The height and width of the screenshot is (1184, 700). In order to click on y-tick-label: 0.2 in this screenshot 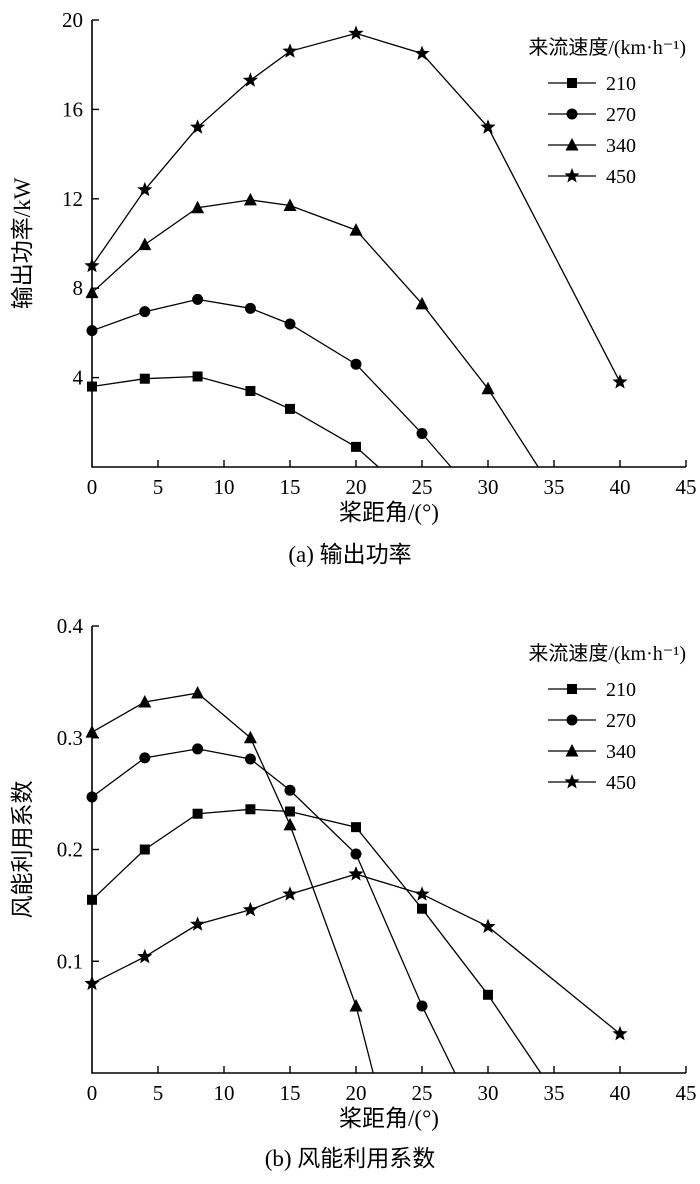, I will do `click(70, 850)`.